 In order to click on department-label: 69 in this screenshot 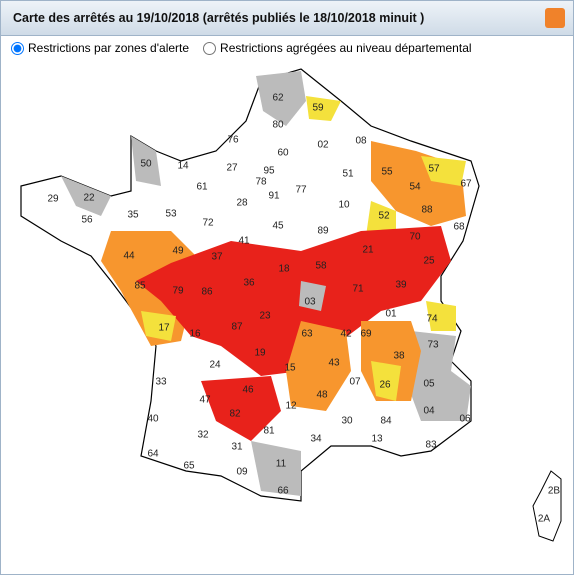, I will do `click(366, 334)`.